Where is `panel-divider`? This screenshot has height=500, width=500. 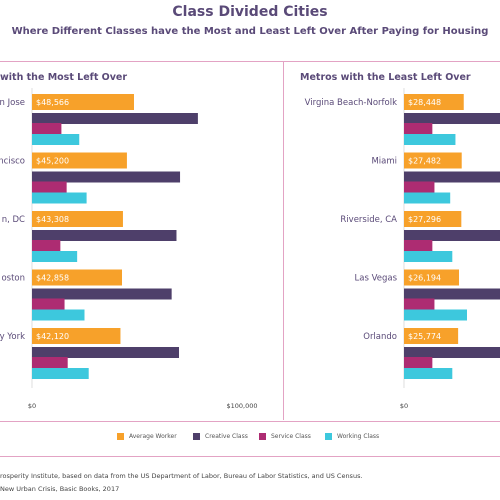 panel-divider is located at coordinates (283, 241).